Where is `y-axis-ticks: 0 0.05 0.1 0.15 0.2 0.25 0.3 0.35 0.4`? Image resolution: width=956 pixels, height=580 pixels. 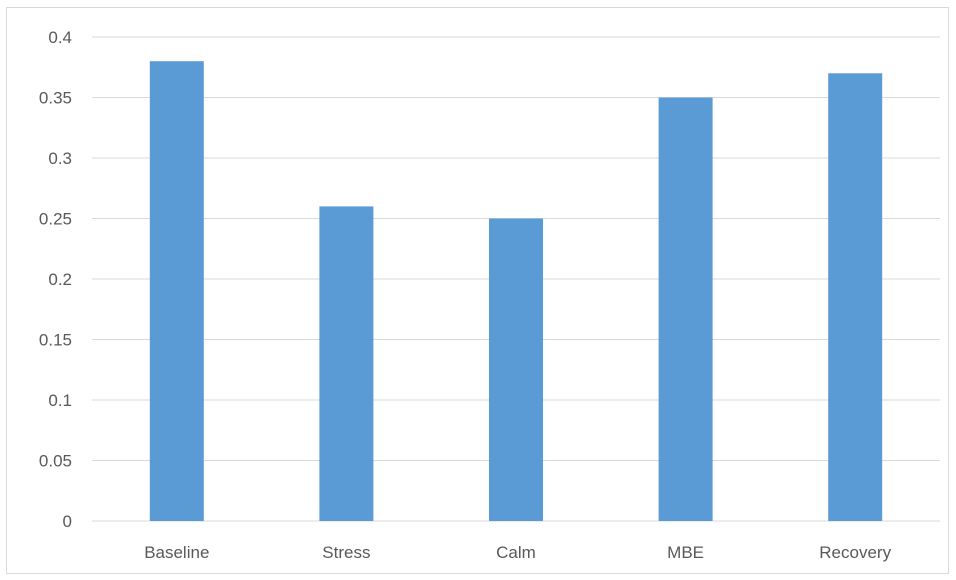
y-axis-ticks: 0 0.05 0.1 0.15 0.2 0.25 0.3 0.35 0.4 is located at coordinates (55, 279).